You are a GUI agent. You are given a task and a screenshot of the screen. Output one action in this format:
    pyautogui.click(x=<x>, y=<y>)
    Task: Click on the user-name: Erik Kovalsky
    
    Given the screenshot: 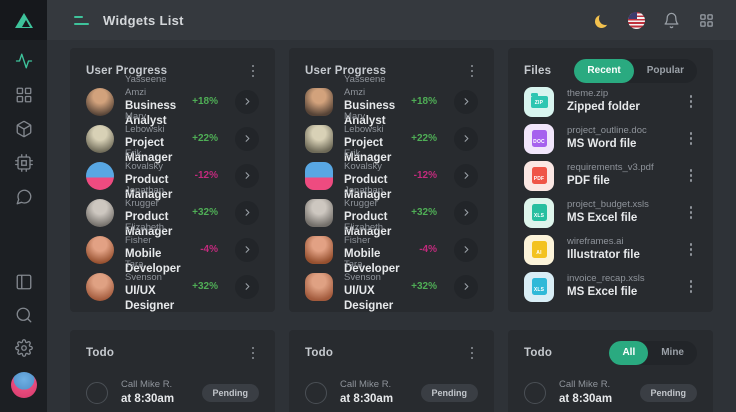 What is the action you would take?
    pyautogui.click(x=363, y=160)
    